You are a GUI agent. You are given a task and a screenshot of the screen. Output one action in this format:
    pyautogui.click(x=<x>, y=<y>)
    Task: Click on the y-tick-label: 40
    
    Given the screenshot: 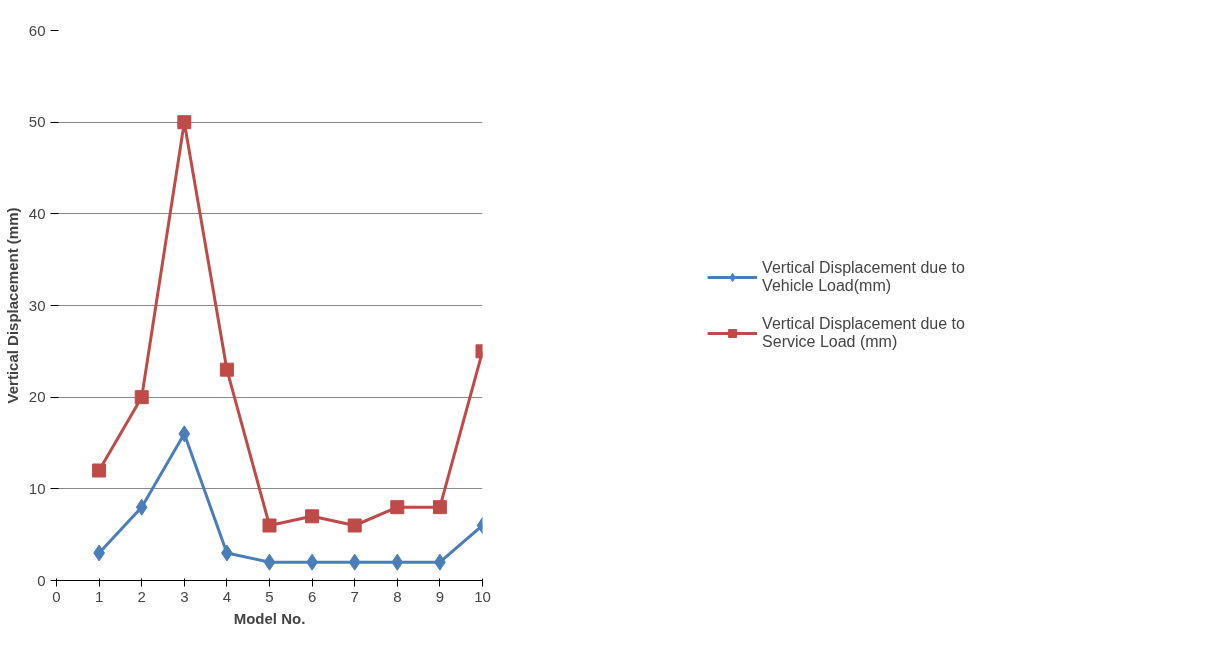 What is the action you would take?
    pyautogui.click(x=37, y=213)
    